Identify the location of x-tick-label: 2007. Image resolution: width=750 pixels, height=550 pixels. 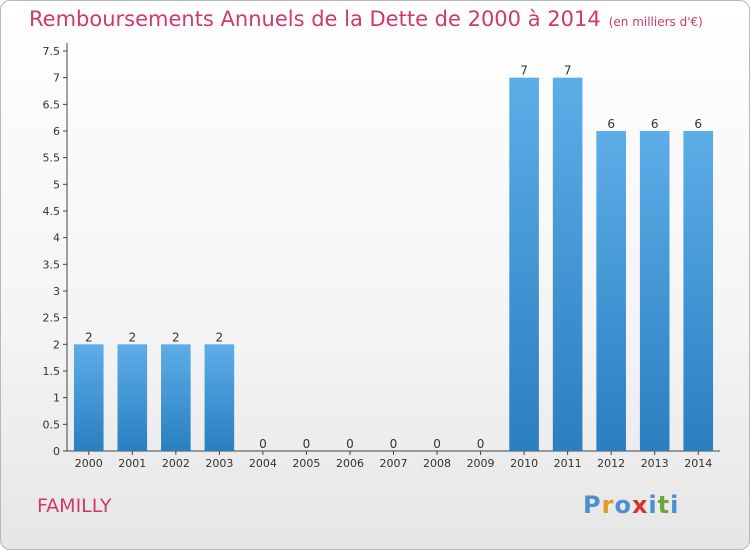
(394, 463).